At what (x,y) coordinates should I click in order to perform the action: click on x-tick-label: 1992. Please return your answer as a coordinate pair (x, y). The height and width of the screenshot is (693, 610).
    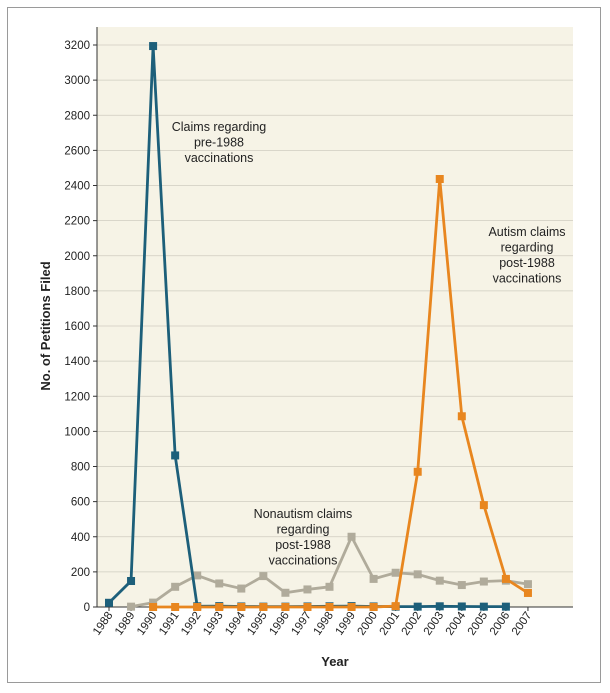
    Looking at the image, I should click on (191, 624).